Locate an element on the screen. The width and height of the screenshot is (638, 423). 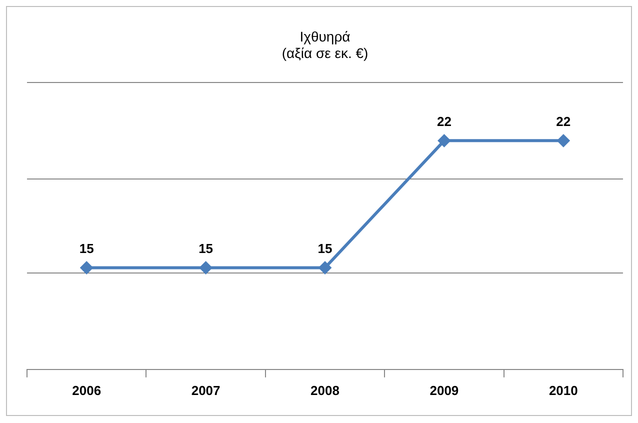
x-tick-label: 2009 is located at coordinates (444, 390).